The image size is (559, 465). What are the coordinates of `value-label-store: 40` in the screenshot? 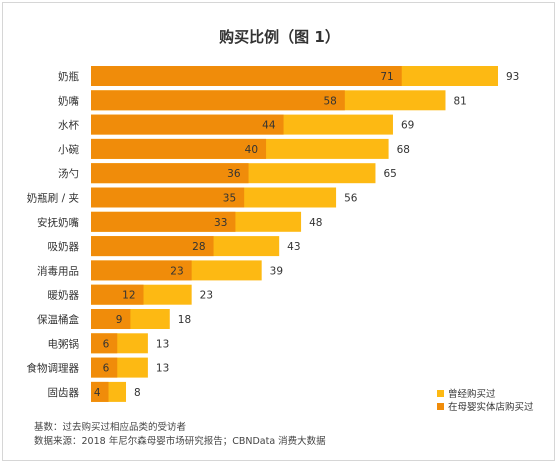 It's located at (251, 150).